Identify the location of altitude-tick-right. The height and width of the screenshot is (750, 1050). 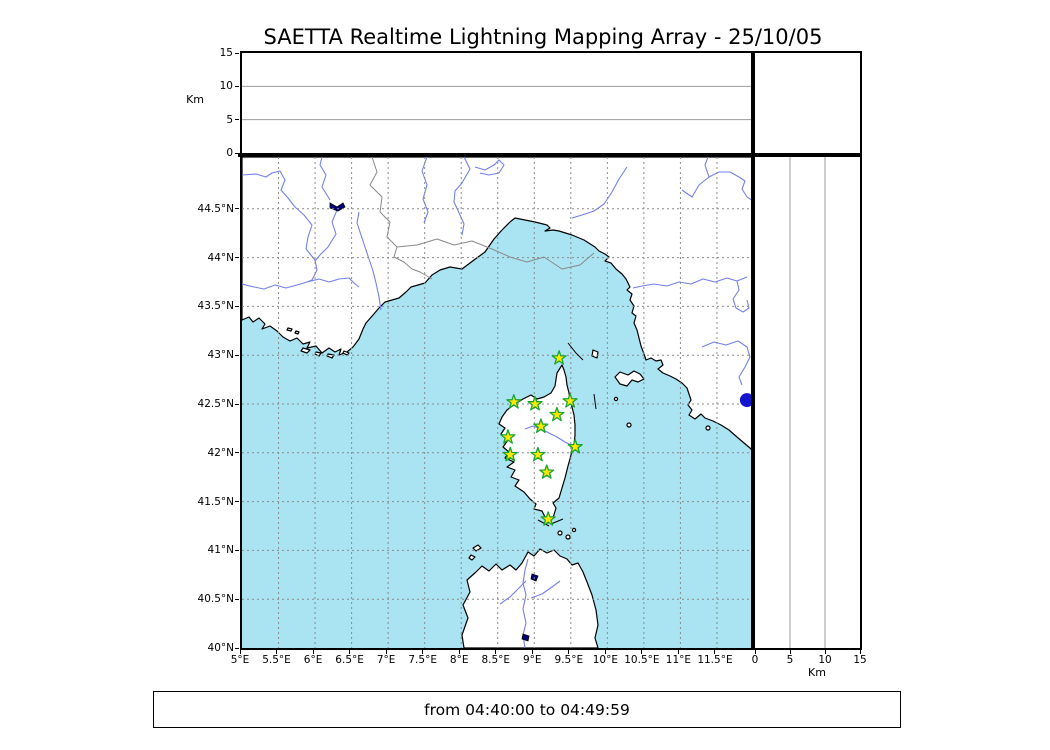
(790, 652).